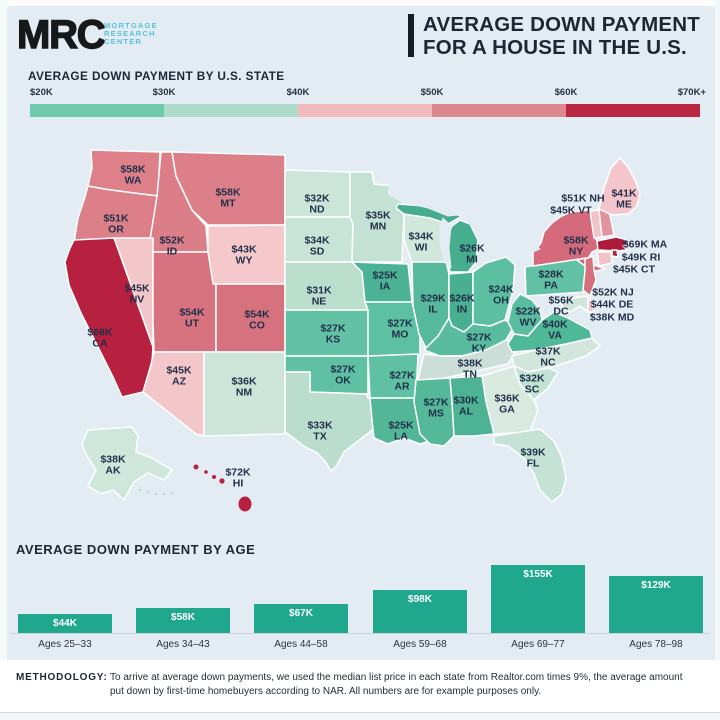 The width and height of the screenshot is (720, 720). What do you see at coordinates (466, 412) in the screenshot?
I see `svg-text: AL` at bounding box center [466, 412].